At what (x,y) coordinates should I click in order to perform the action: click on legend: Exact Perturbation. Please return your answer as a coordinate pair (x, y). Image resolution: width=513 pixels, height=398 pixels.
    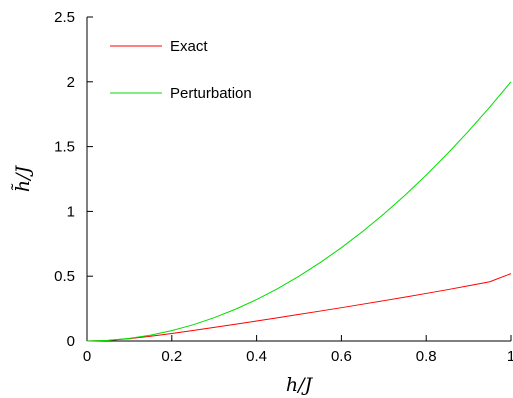
    Looking at the image, I should click on (181, 70).